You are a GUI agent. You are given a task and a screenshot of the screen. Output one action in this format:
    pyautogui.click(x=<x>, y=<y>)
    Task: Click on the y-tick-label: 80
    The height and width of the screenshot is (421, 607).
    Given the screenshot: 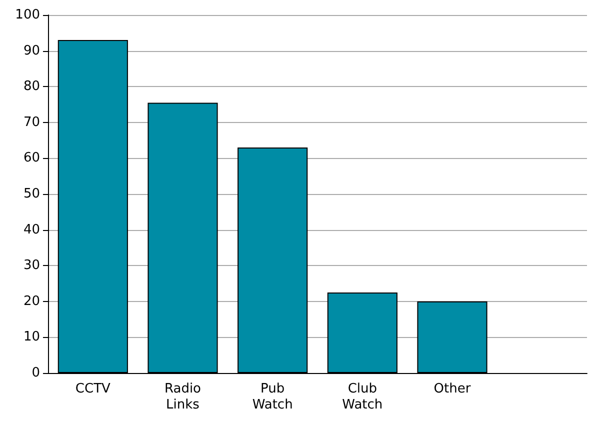 What is the action you would take?
    pyautogui.click(x=31, y=86)
    